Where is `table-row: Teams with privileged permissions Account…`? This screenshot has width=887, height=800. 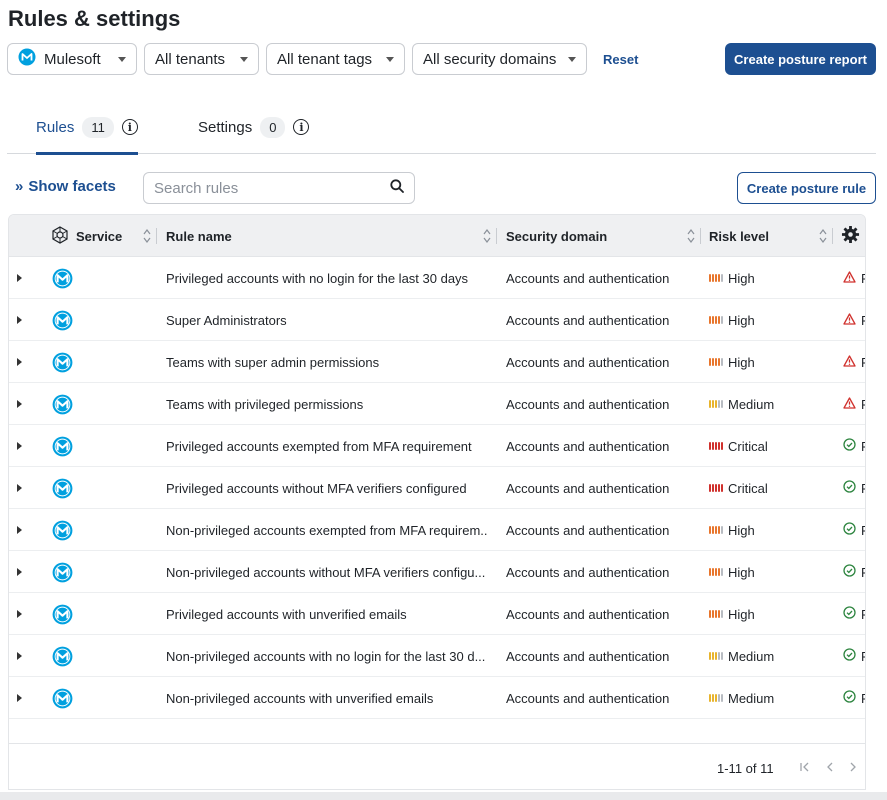
table-row: Teams with privileged permissions Account… is located at coordinates (437, 404).